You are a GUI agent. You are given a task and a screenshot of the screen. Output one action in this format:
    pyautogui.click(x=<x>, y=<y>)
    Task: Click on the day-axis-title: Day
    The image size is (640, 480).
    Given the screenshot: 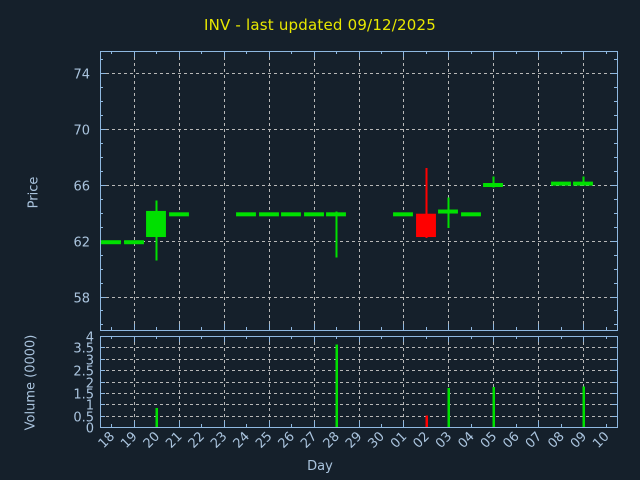 What is the action you would take?
    pyautogui.click(x=320, y=466)
    